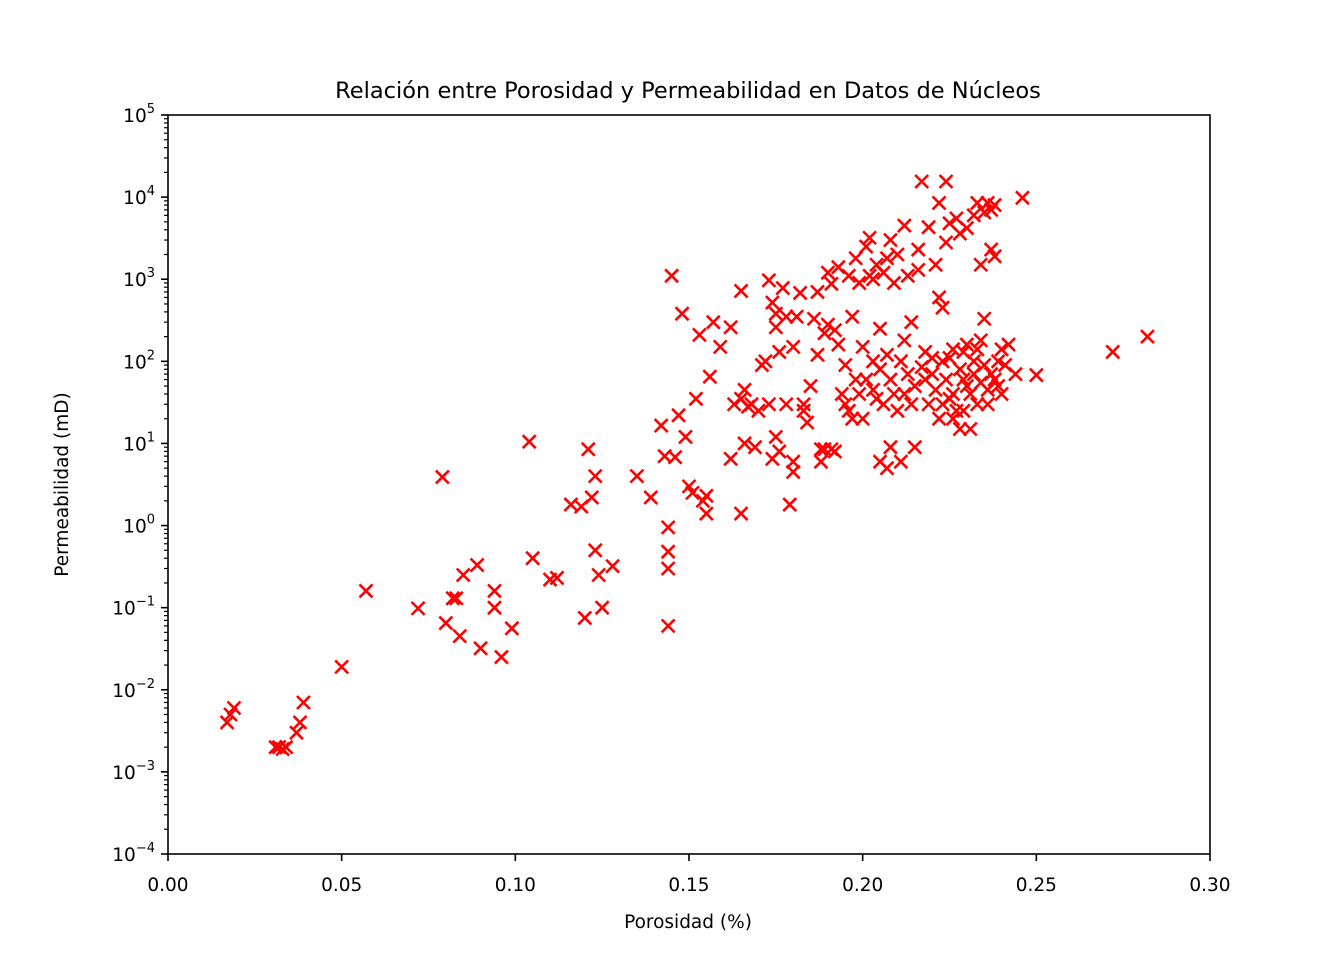 The height and width of the screenshot is (960, 1344). What do you see at coordinates (341, 885) in the screenshot?
I see `x-tick-label: 0.05` at bounding box center [341, 885].